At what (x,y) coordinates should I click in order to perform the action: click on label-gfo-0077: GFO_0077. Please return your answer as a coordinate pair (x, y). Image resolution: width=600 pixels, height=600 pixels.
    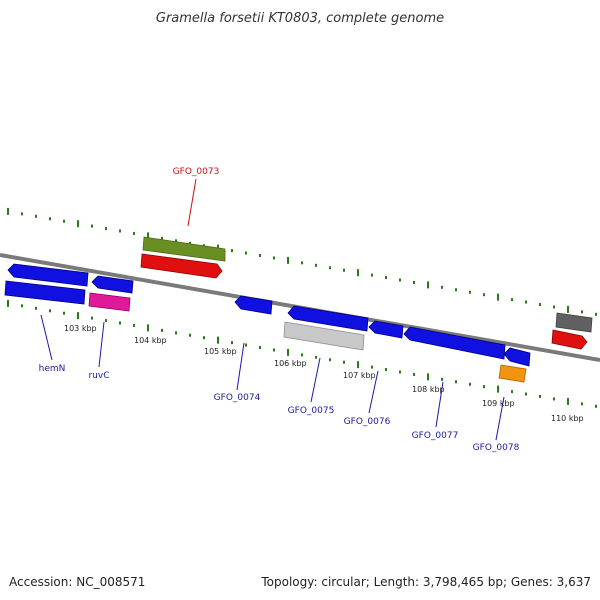
    Looking at the image, I should click on (435, 436).